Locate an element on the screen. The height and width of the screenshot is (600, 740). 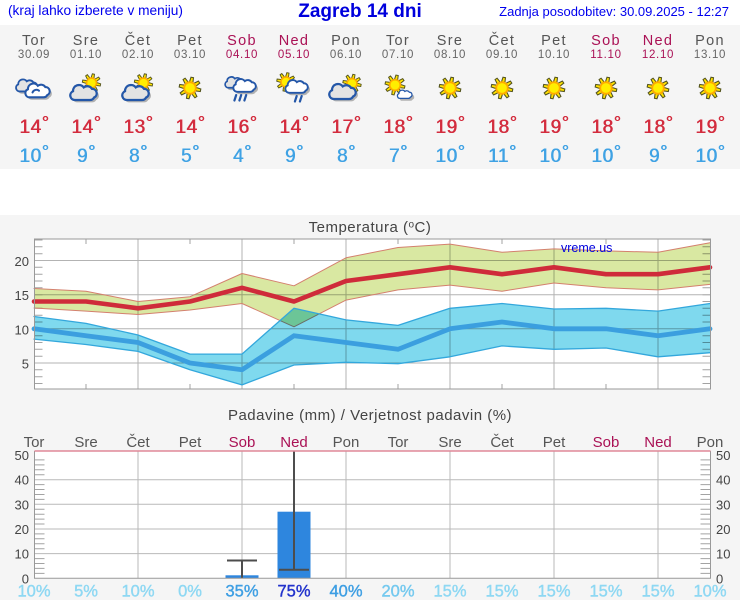
svg-text: vreme.us is located at coordinates (586, 248).